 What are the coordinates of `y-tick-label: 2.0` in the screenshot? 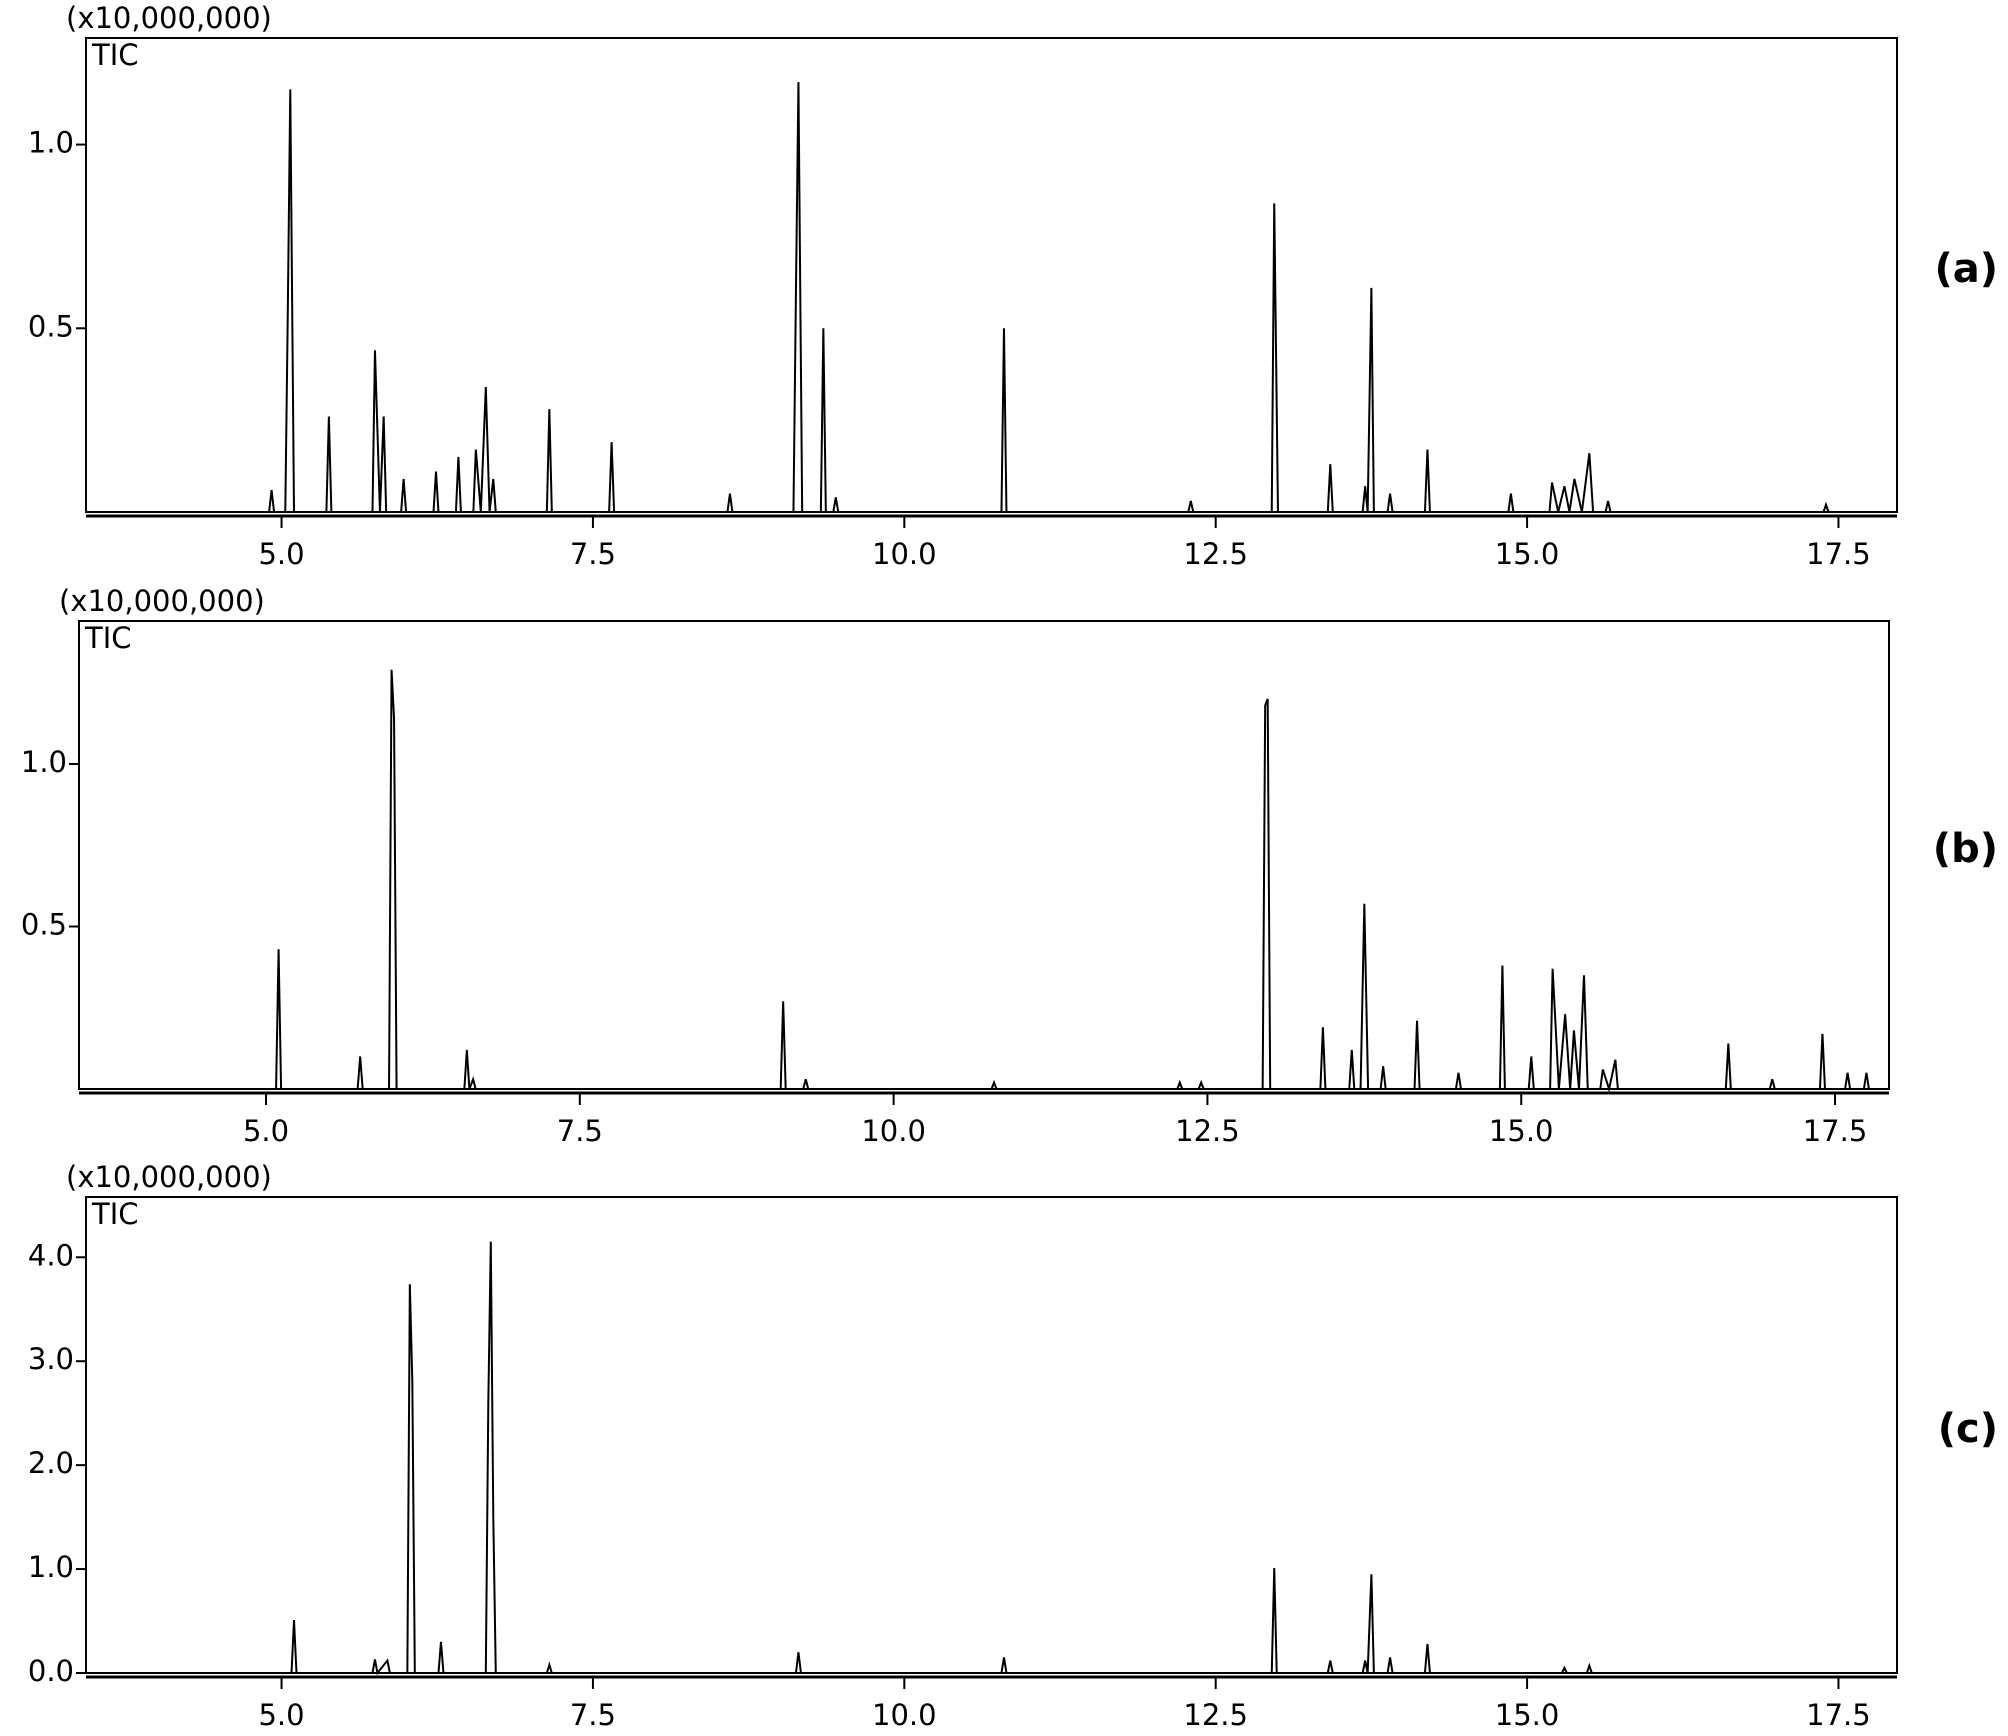 It's located at (51, 1463).